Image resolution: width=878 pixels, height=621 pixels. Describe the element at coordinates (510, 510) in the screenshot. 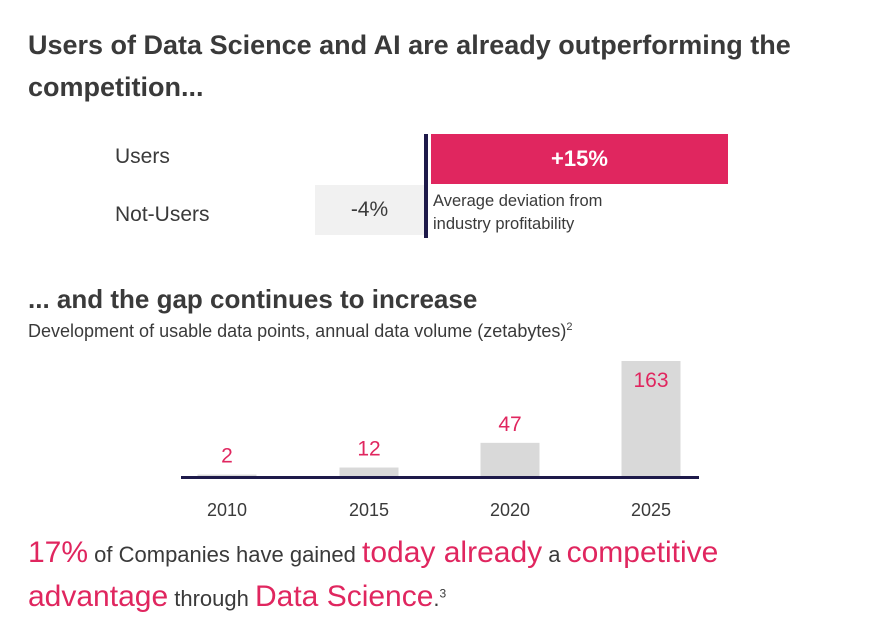

I see `x-tick-label-2020: 2020` at that location.